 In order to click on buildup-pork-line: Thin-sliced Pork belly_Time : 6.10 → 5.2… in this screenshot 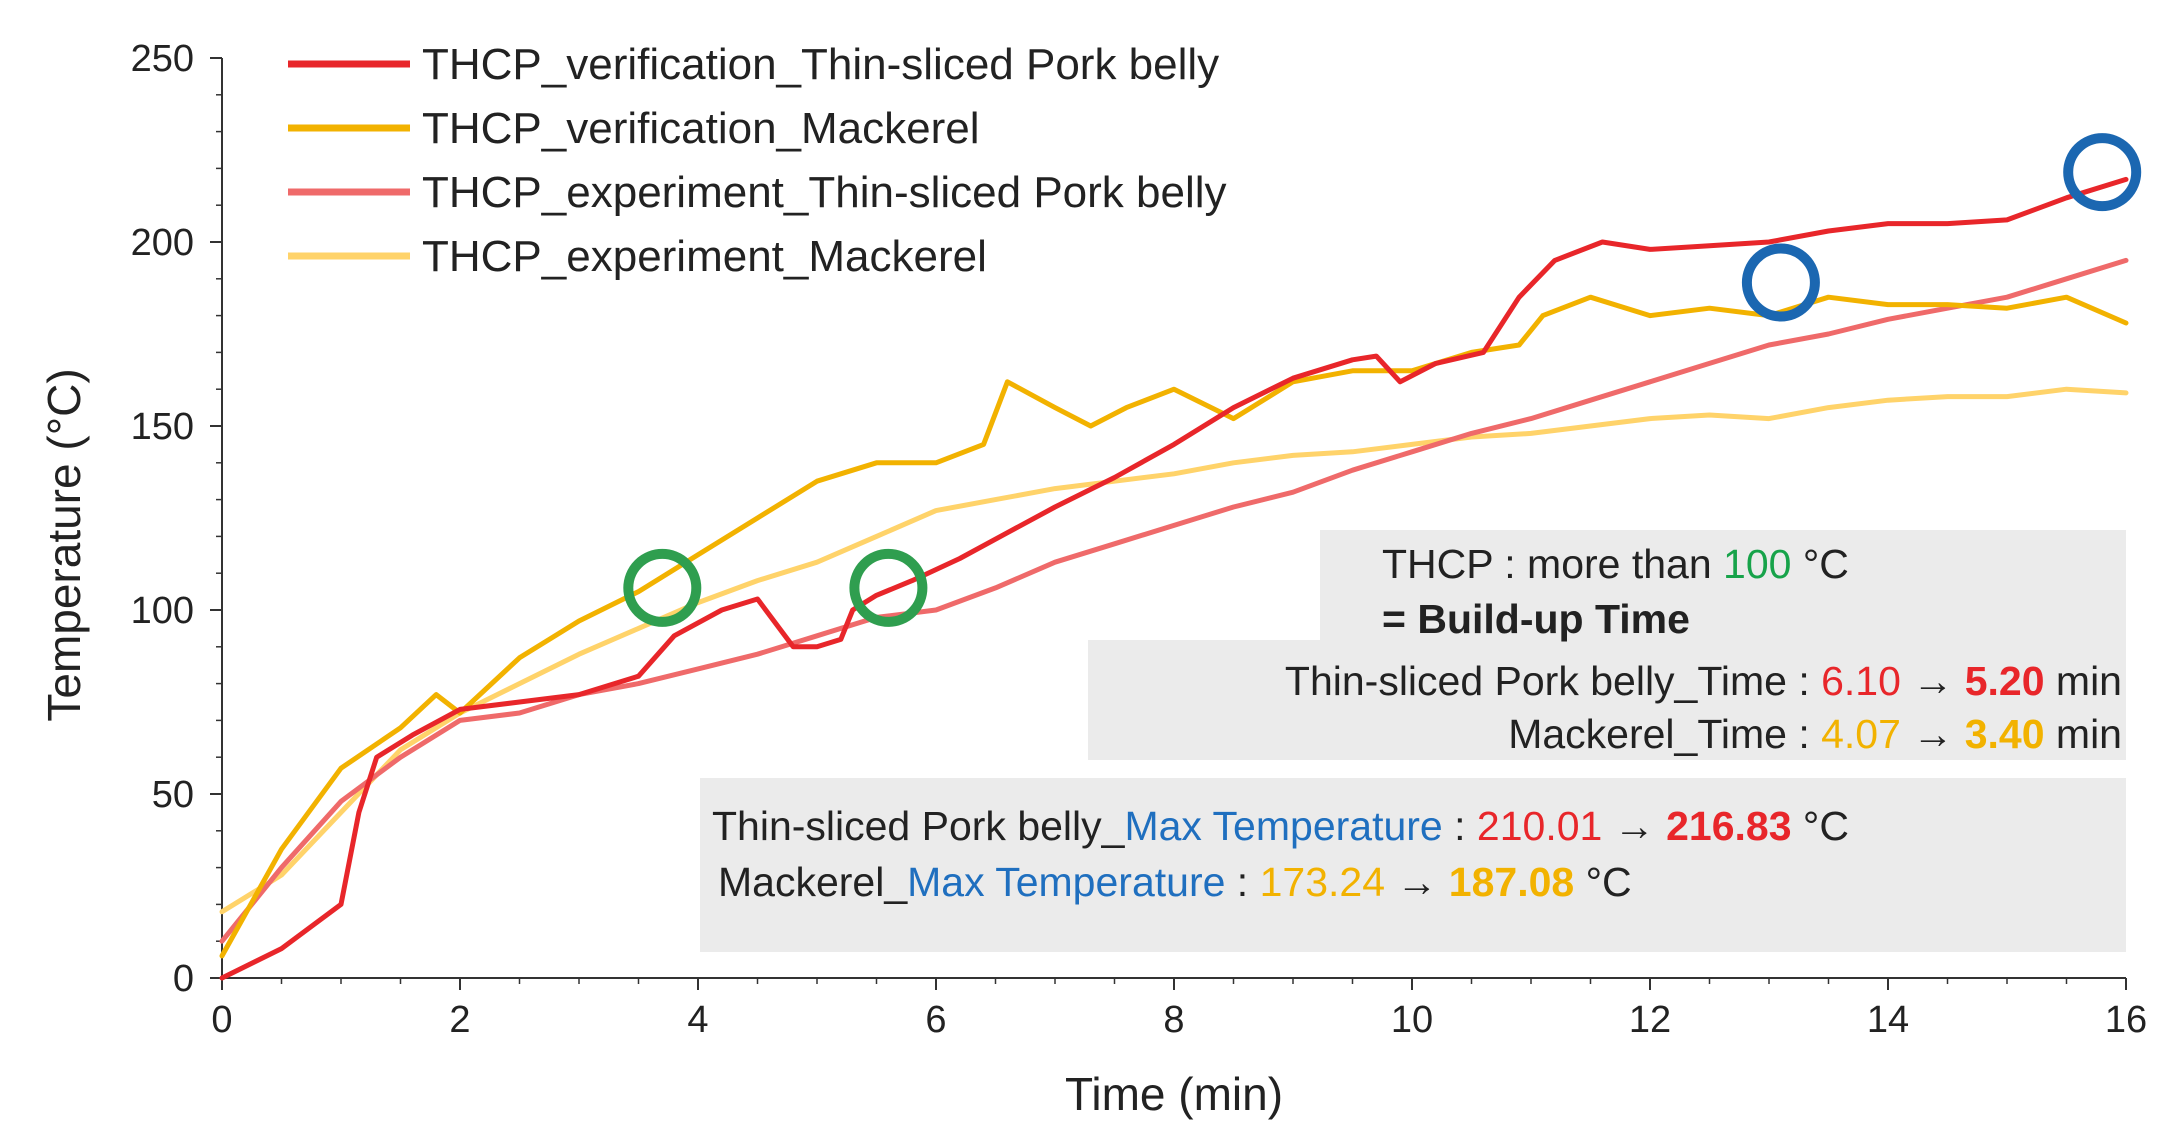, I will do `click(1703, 681)`.